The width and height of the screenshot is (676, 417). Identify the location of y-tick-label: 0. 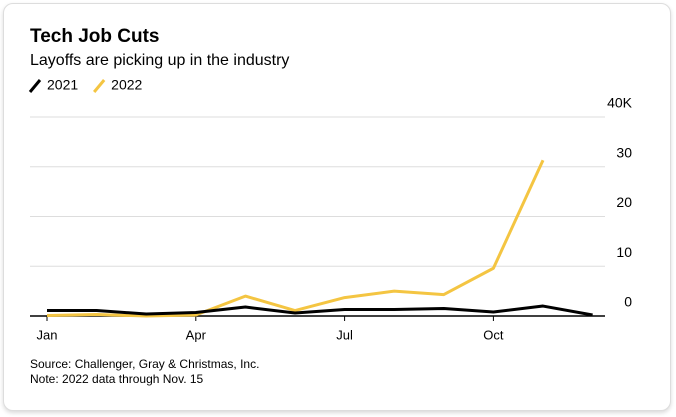
(628, 302).